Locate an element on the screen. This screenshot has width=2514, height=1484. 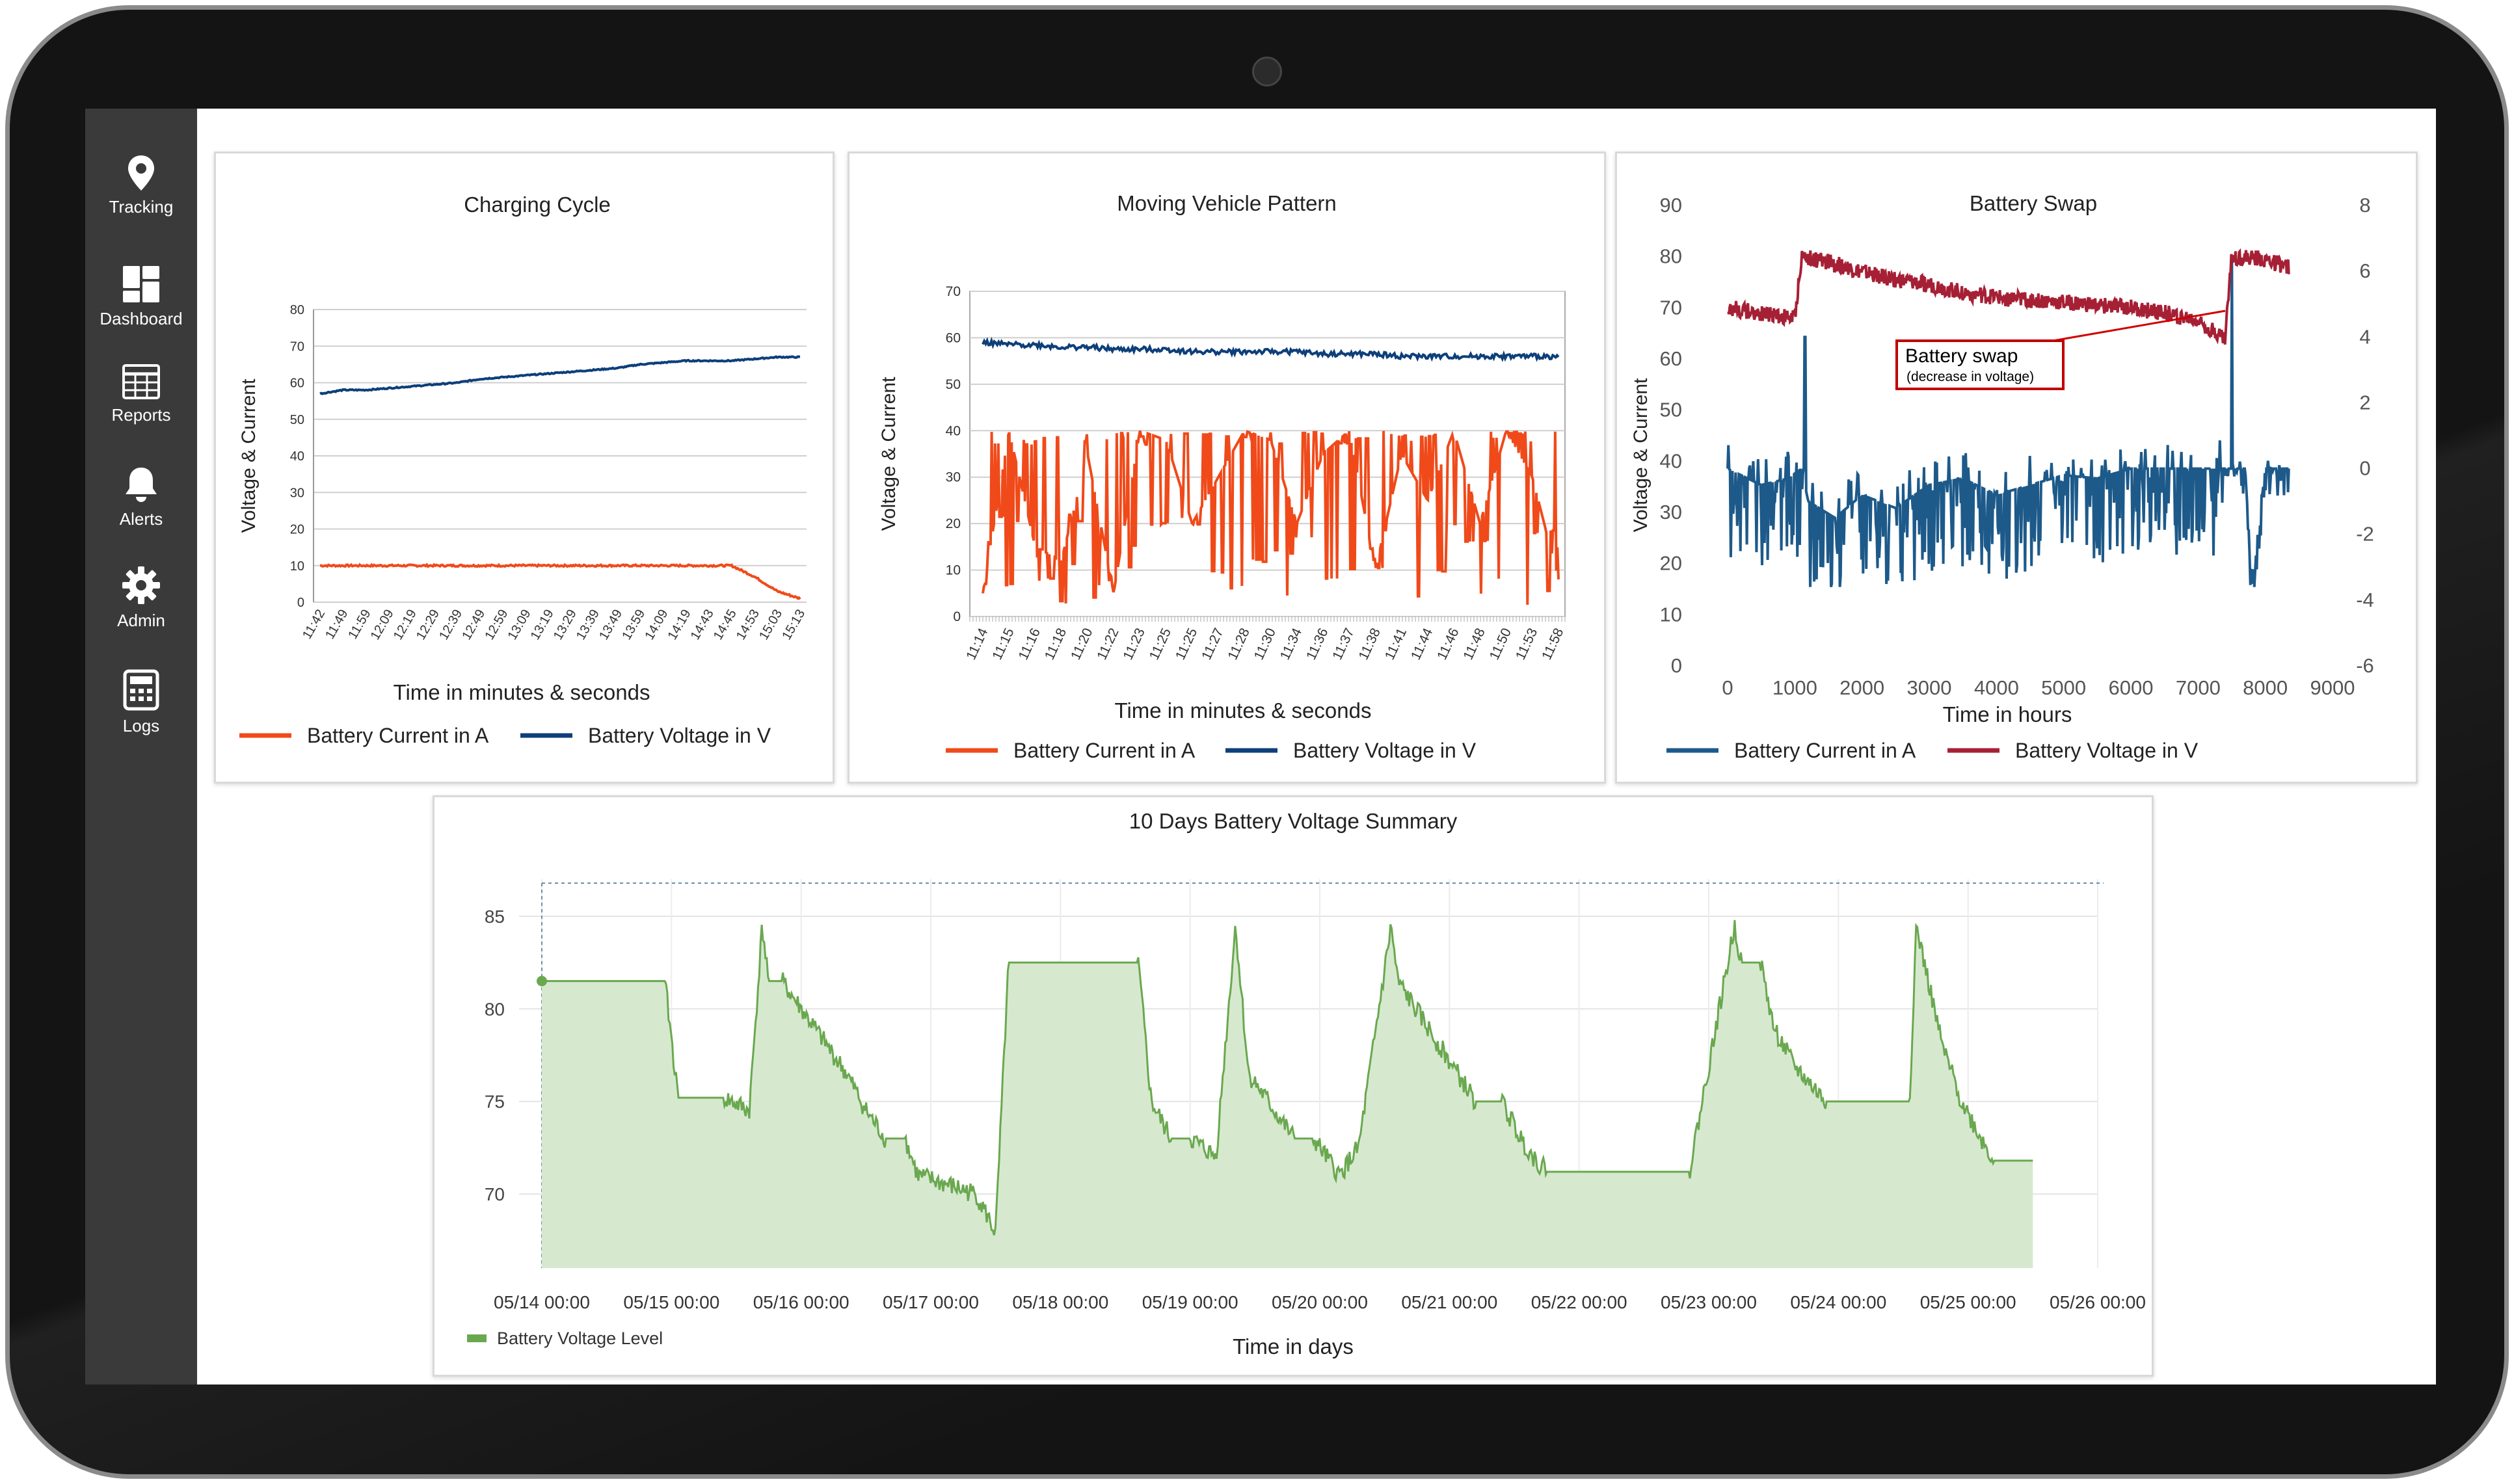
x-tick-label: 11:28 is located at coordinates (1238, 644).